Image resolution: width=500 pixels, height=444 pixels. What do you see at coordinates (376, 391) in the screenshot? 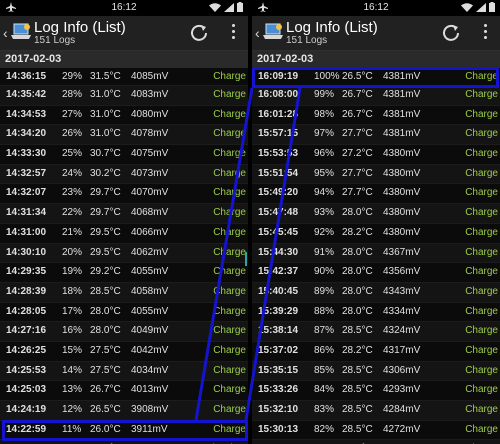
I see `log-row: 15:33:26 84% 28.5°C 4293mV Charge` at bounding box center [376, 391].